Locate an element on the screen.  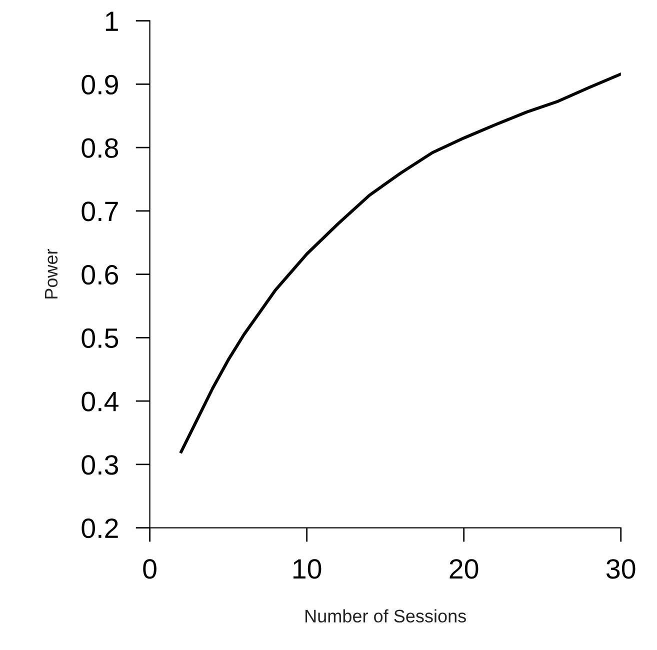
x-tick-label: 10 is located at coordinates (307, 569).